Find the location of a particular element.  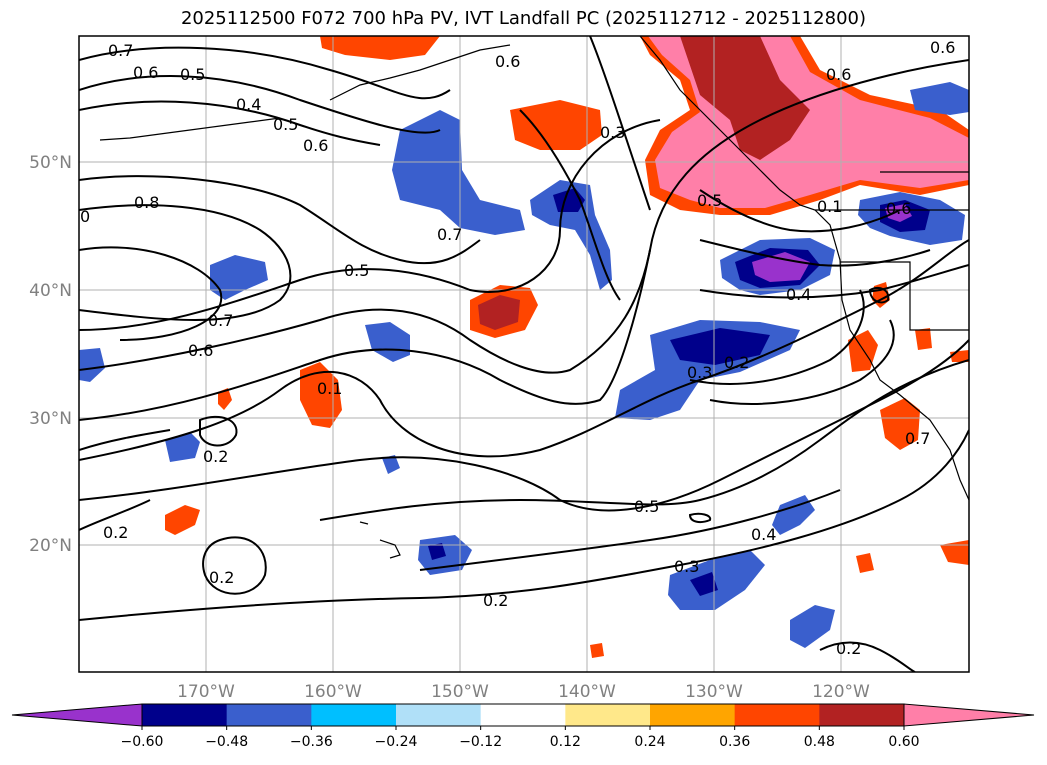

latitude-labels: 50°N 40°N 30°N 20°N is located at coordinates (50, 354).